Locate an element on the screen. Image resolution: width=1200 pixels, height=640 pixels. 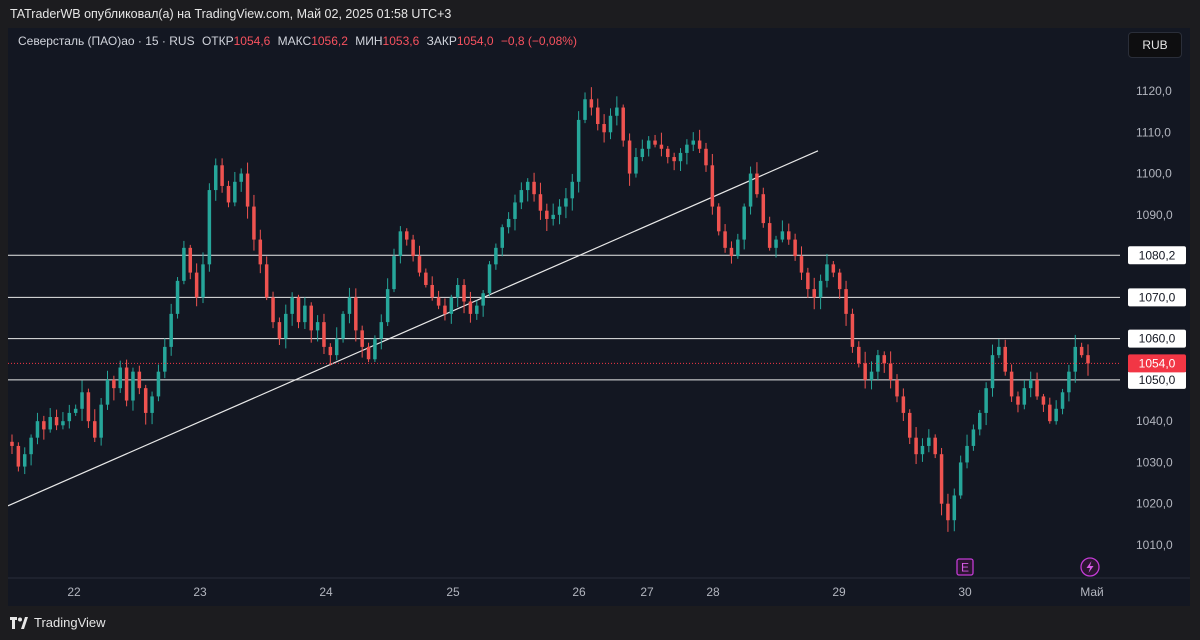
price-scale is located at coordinates (1155, 317).